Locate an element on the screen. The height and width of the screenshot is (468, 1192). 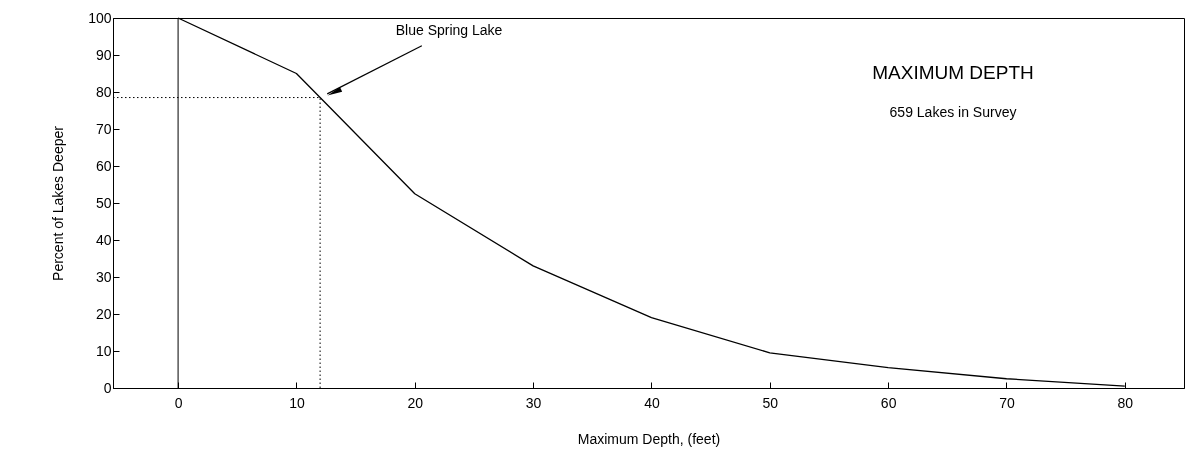
y-tick-label: 10 is located at coordinates (103, 350).